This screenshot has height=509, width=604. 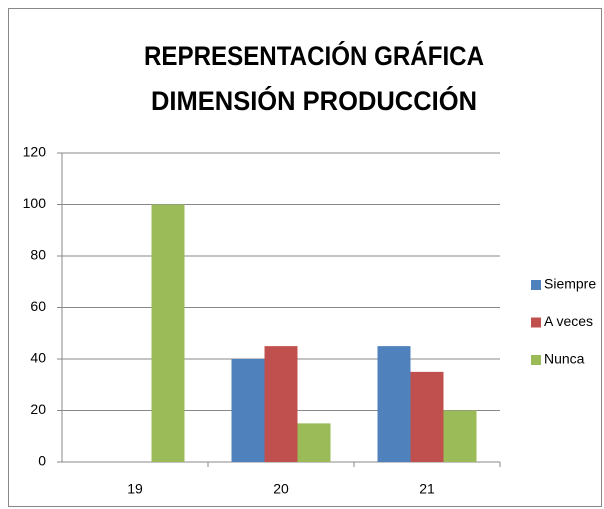 I want to click on chart-title: REPRESENTACIÓN GRÁFICA, so click(x=314, y=55).